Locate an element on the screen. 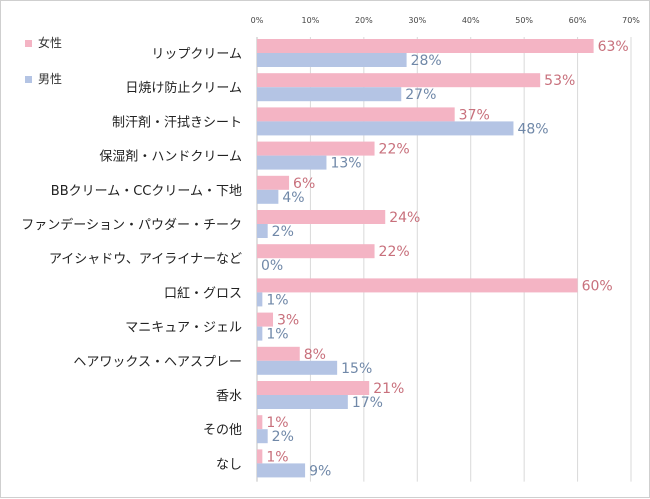 This screenshot has height=499, width=650. x-tick-label: 60% is located at coordinates (578, 20).